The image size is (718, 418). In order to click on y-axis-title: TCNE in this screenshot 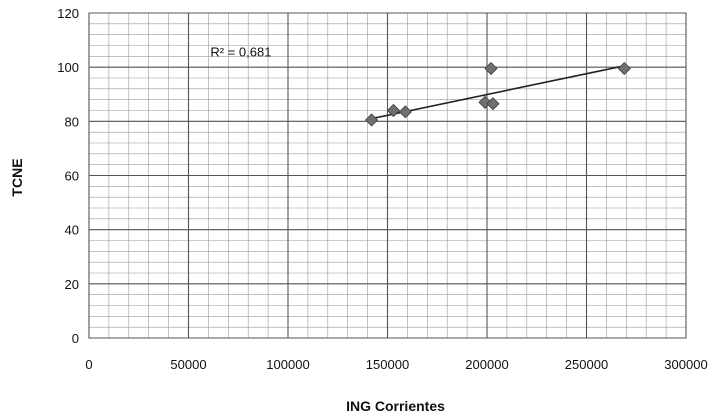, I will do `click(17, 177)`.